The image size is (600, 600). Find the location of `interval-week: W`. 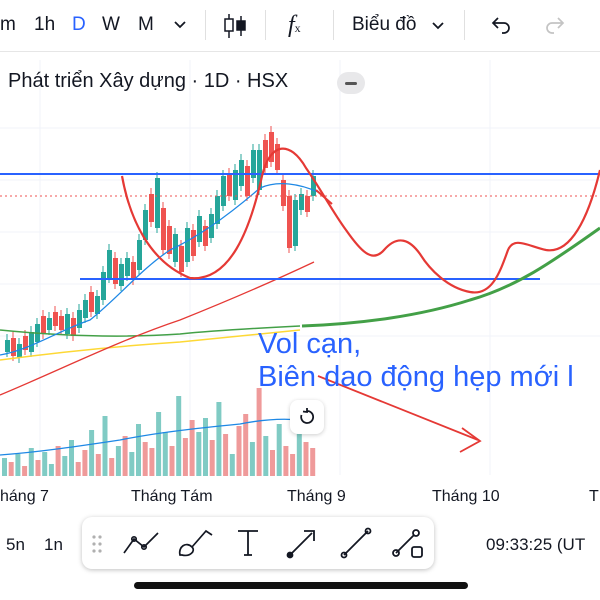

interval-week: W is located at coordinates (111, 24).